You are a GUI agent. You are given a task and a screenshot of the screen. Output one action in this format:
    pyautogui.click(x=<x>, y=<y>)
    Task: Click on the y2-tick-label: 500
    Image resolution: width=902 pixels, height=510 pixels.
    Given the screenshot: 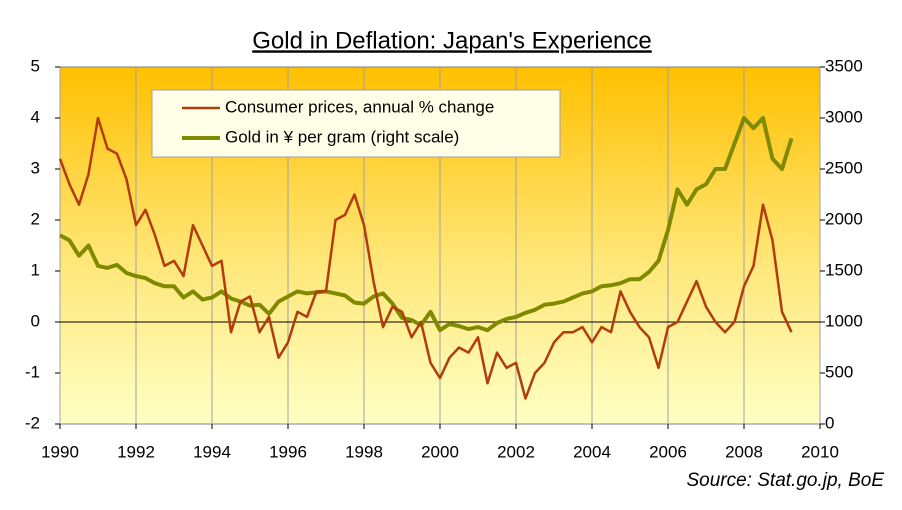 What is the action you would take?
    pyautogui.click(x=839, y=371)
    